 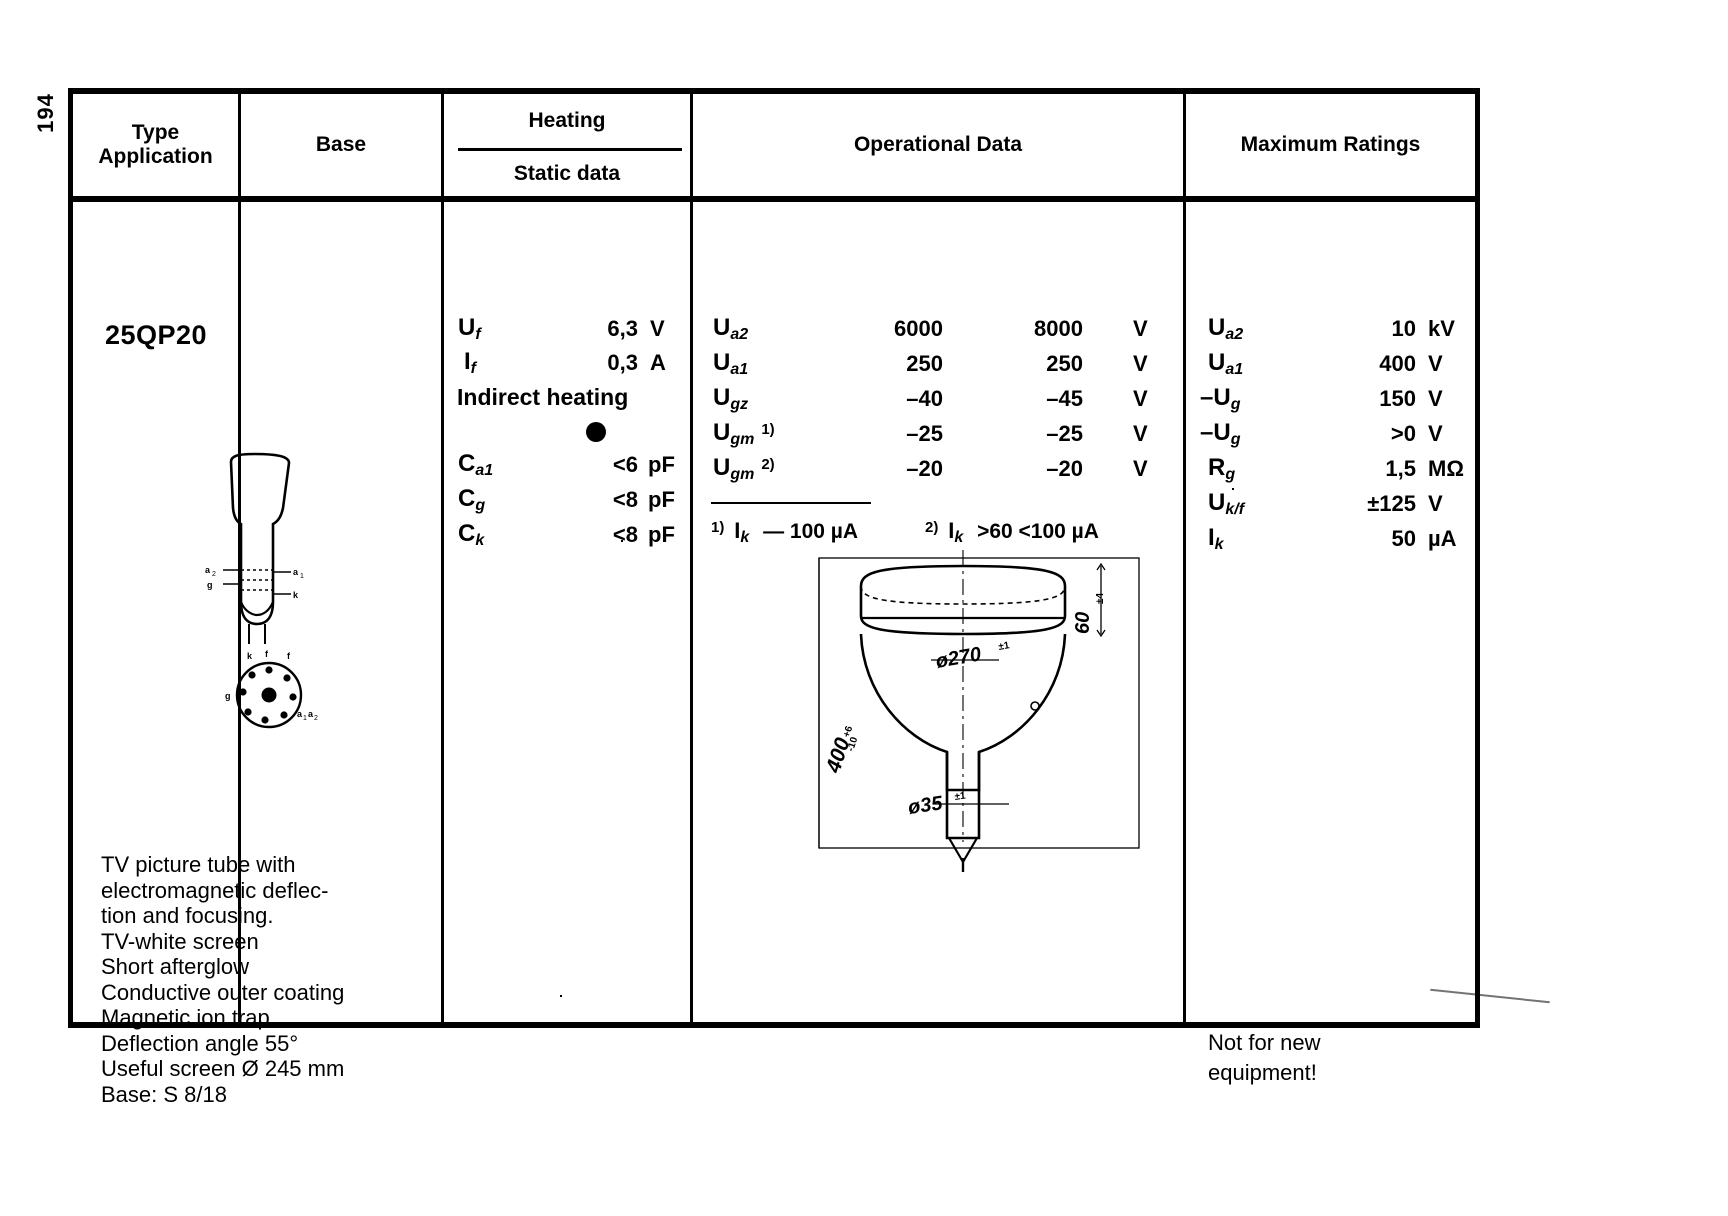 What do you see at coordinates (791, 503) in the screenshot?
I see `footnote-separator-rule` at bounding box center [791, 503].